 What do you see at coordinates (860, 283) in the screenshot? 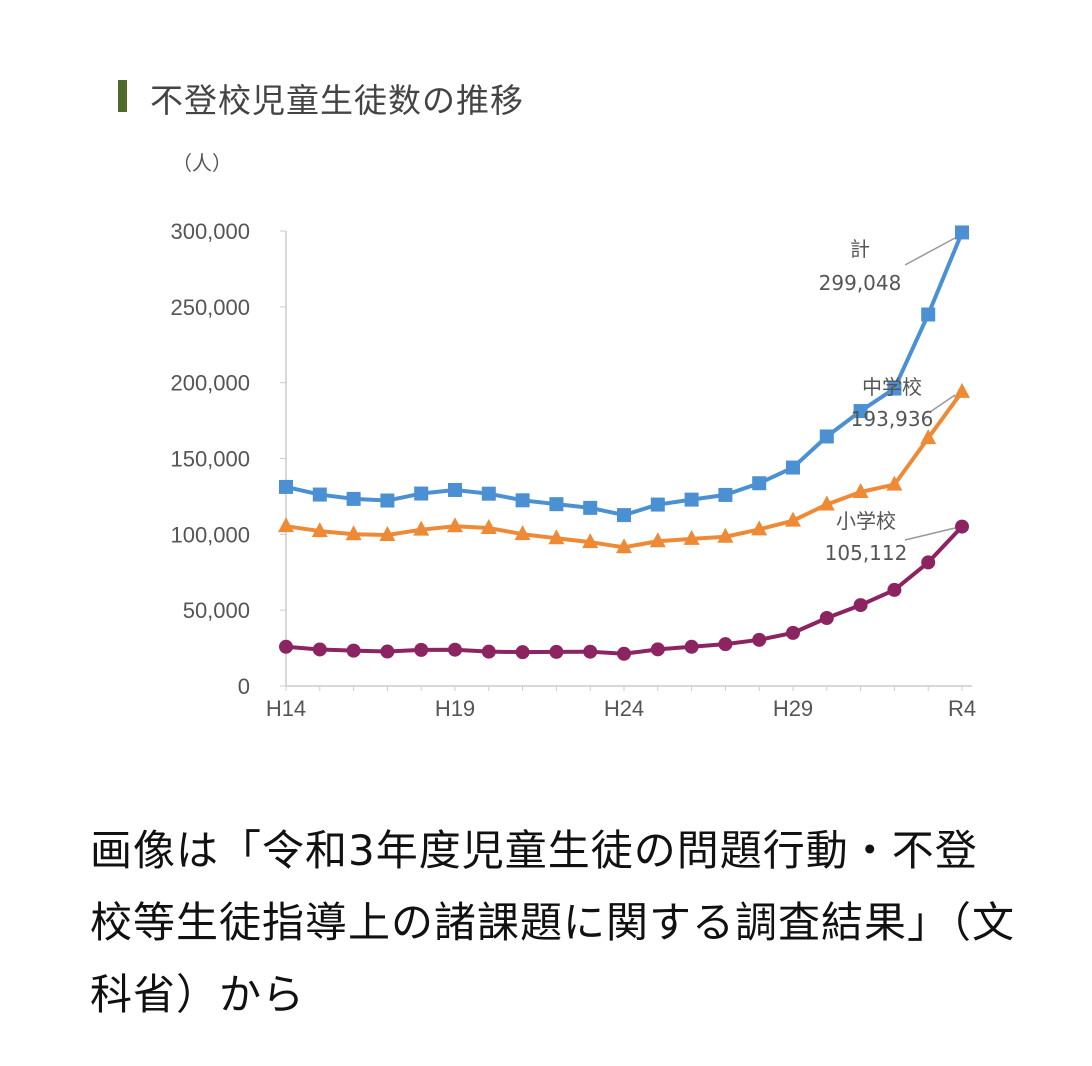
I see `series-end-value: 299,048` at bounding box center [860, 283].